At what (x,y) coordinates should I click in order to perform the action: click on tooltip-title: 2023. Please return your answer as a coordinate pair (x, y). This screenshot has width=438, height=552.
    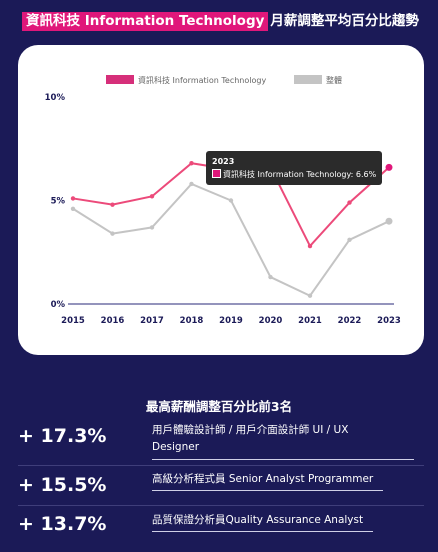
    Looking at the image, I should click on (223, 161).